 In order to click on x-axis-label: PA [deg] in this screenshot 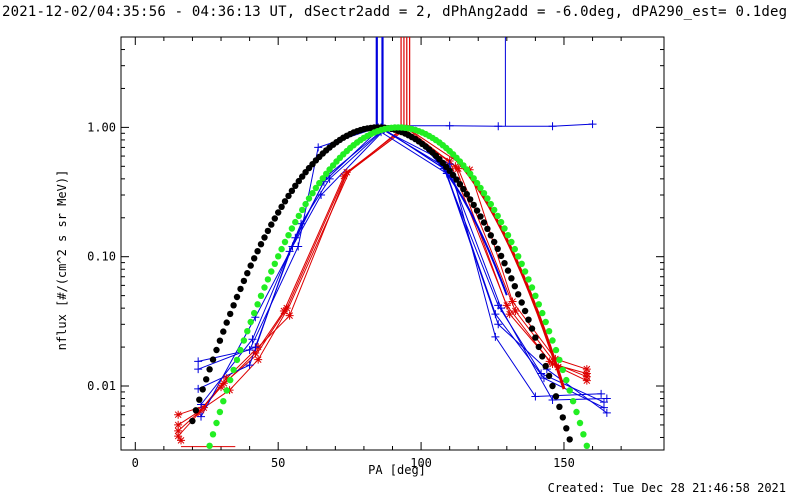, I will do `click(397, 470)`.